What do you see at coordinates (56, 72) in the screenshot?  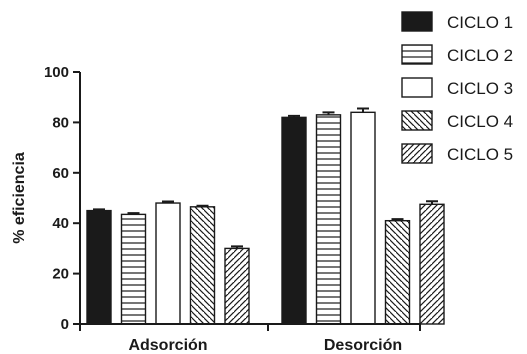 I see `y-tick-label: 100` at bounding box center [56, 72].